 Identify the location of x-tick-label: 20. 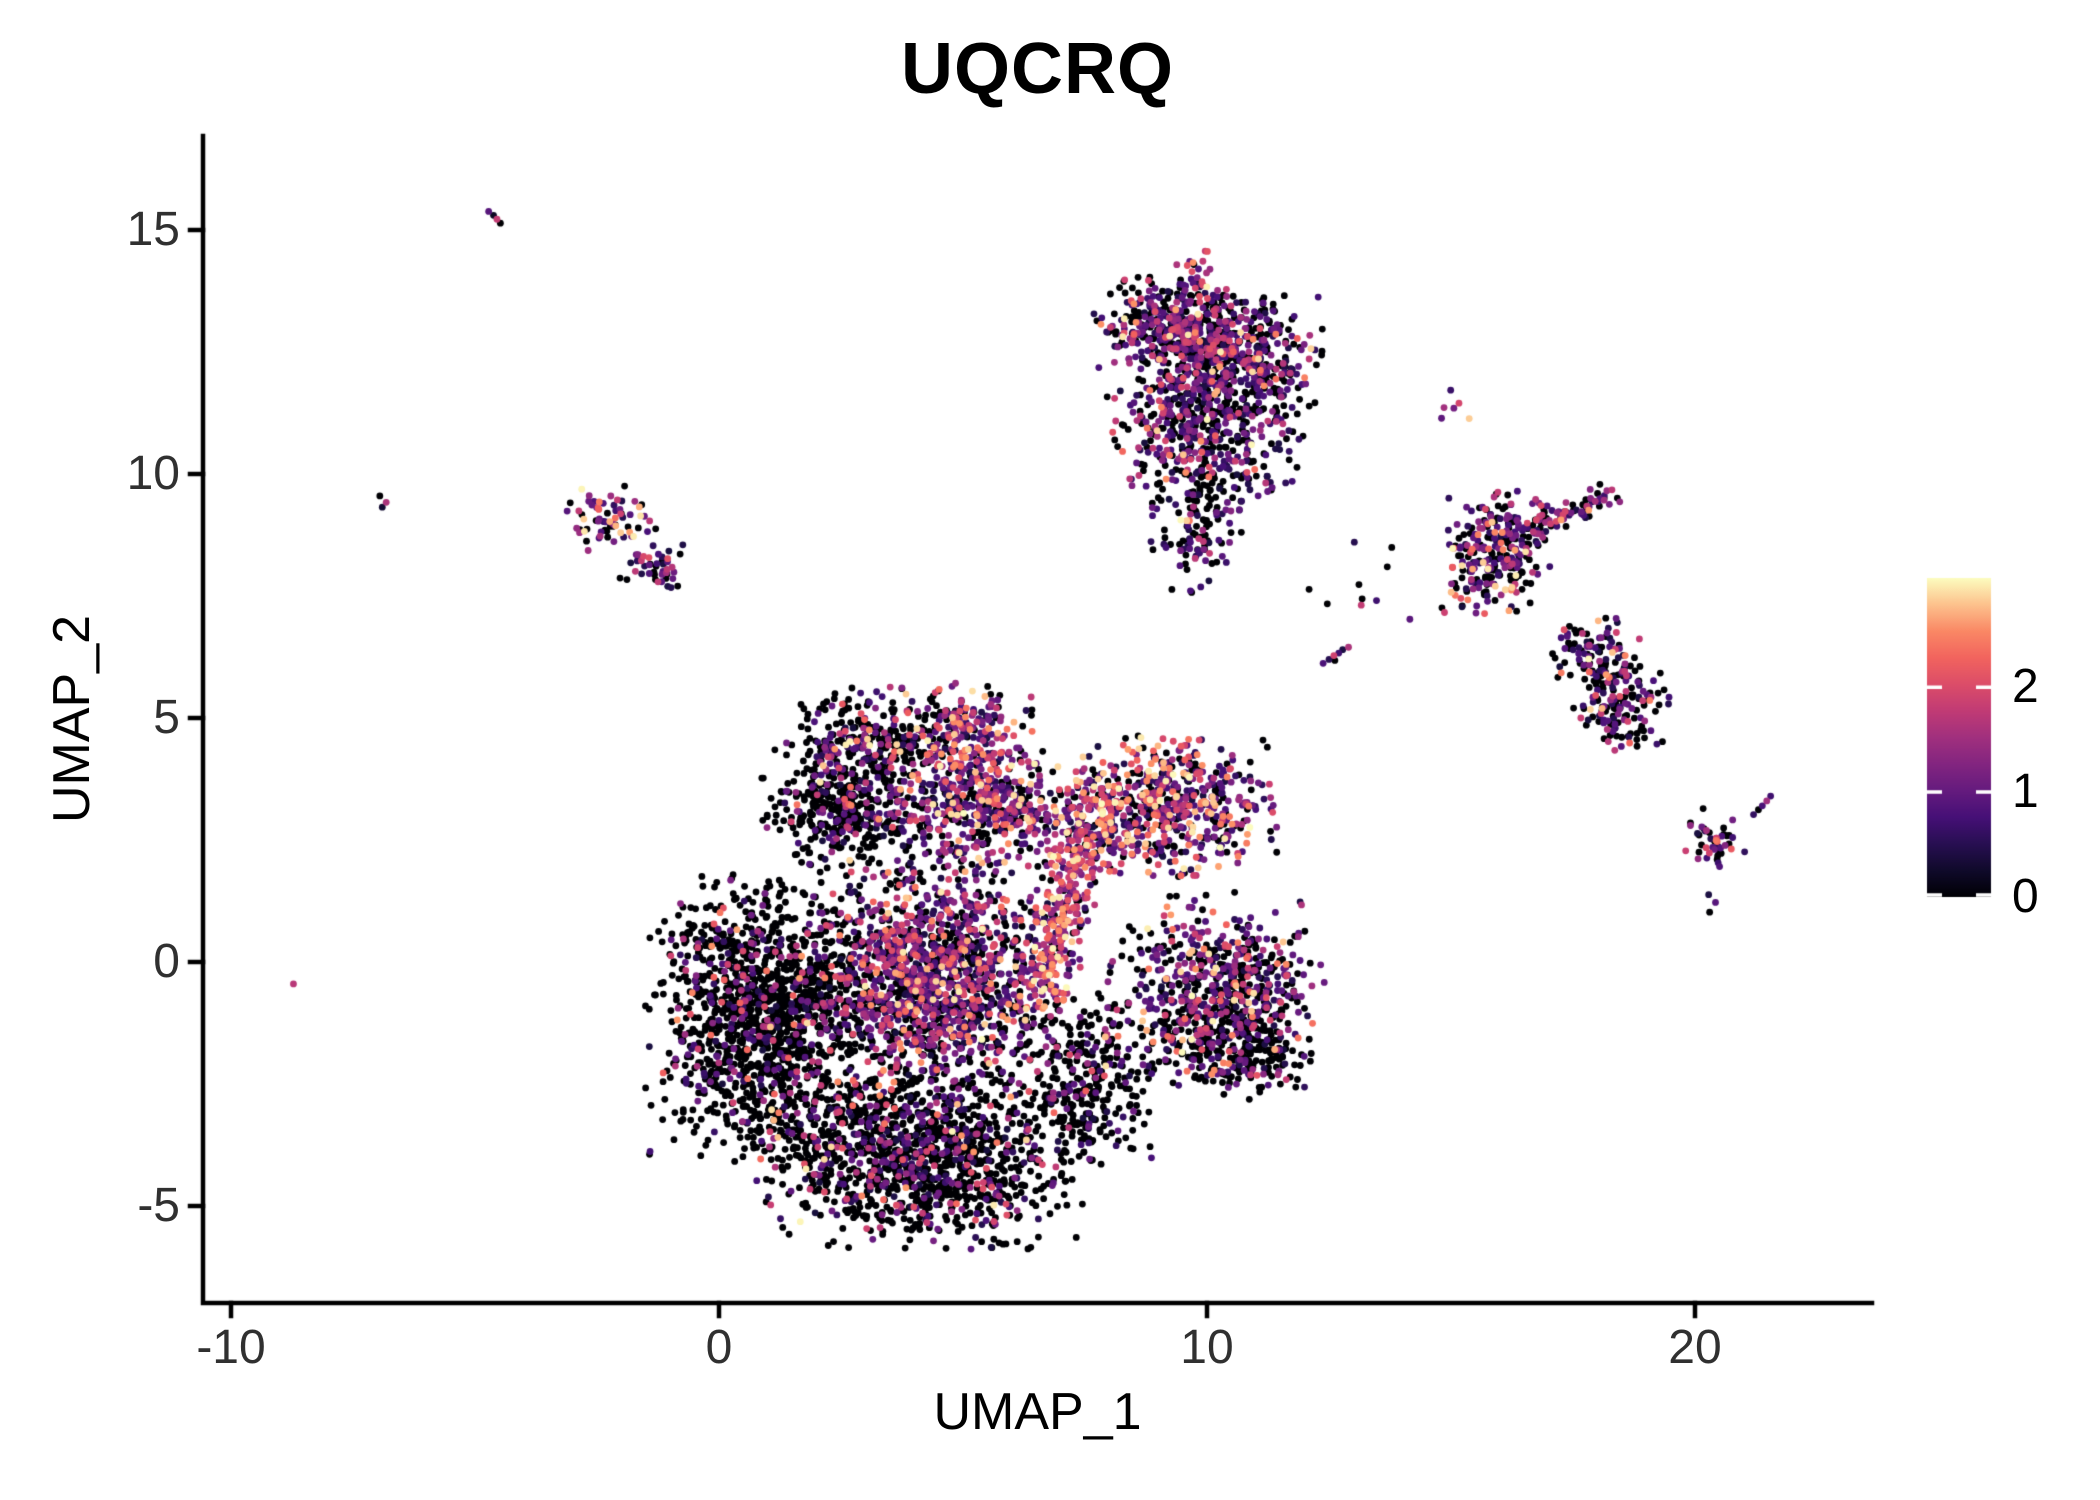
(1695, 1347).